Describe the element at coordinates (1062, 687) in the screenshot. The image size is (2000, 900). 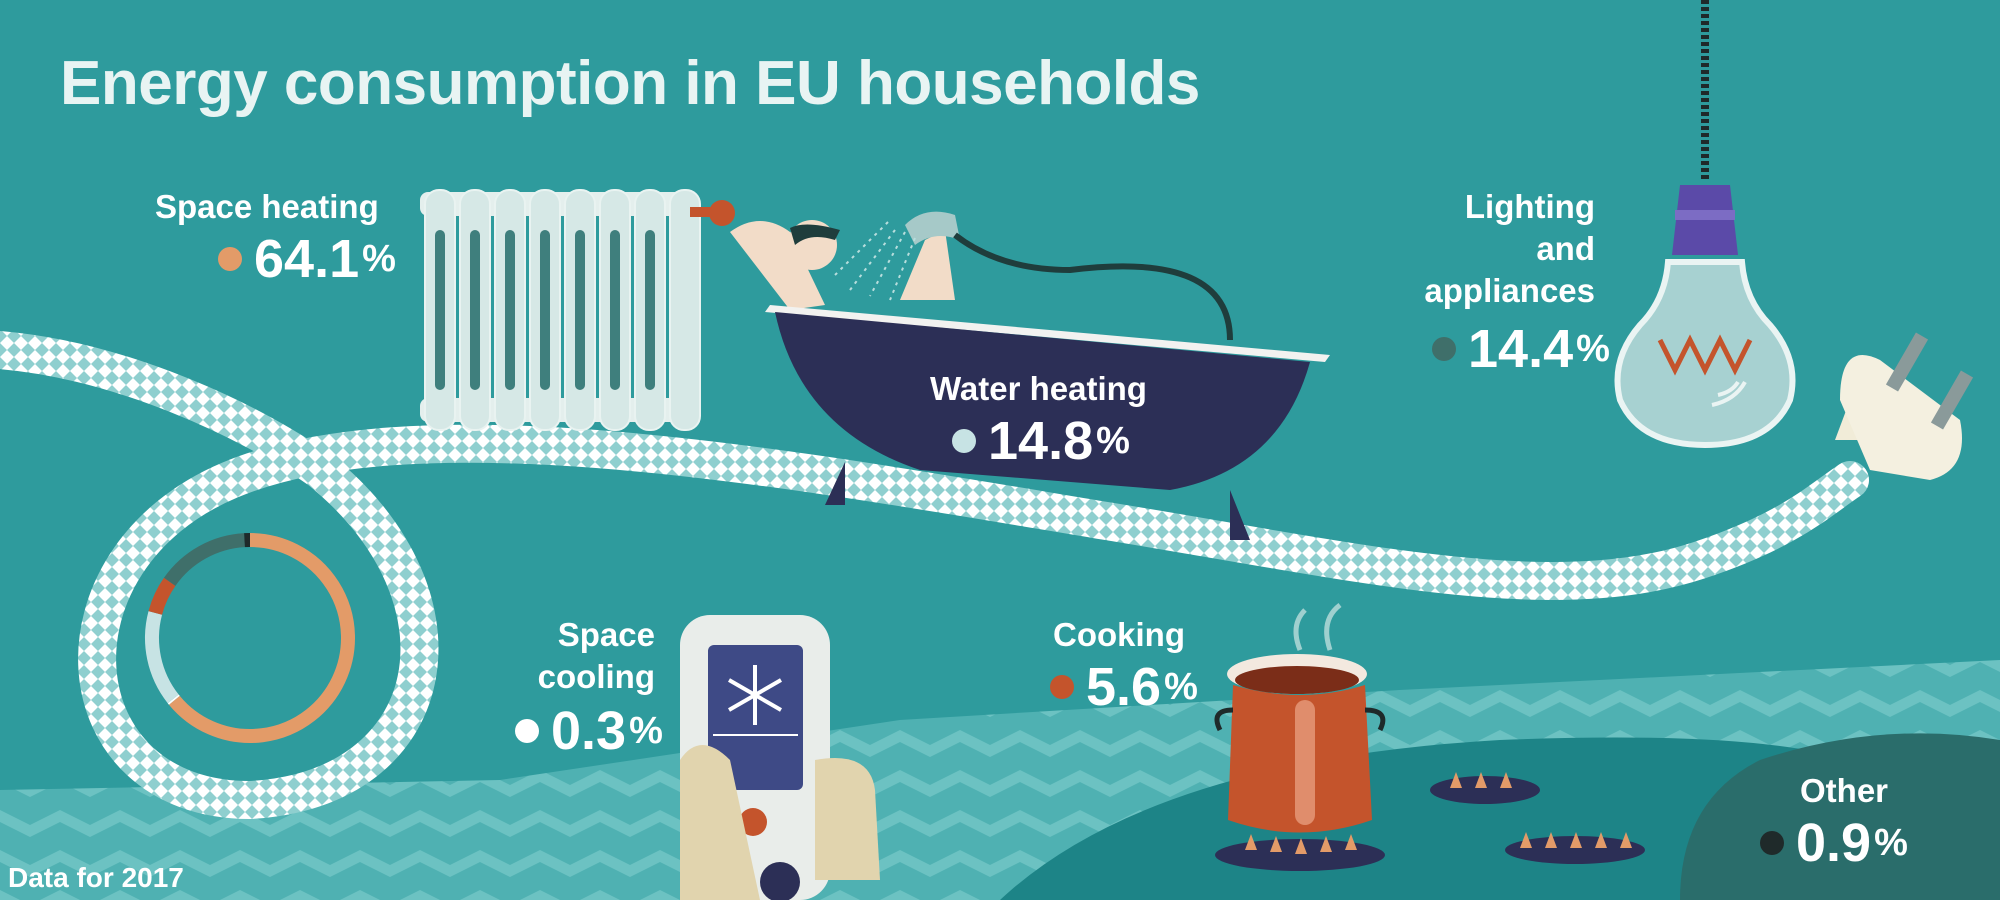
I see `cooking-dot` at that location.